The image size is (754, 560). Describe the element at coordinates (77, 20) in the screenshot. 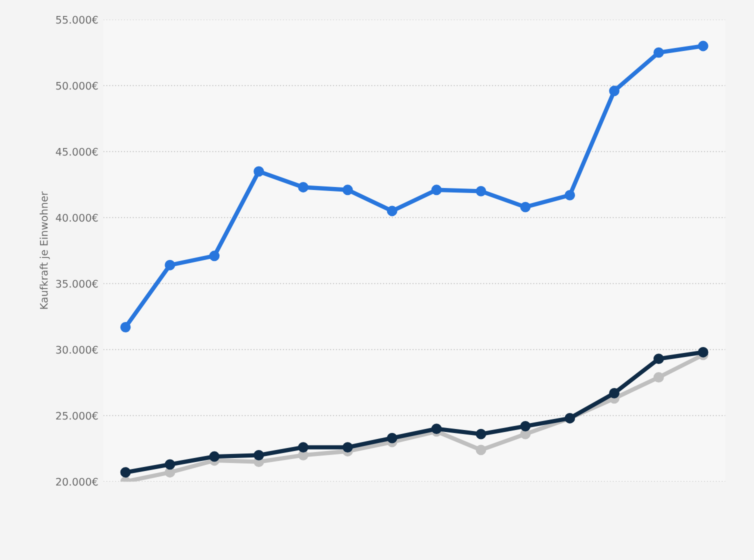

I see `y-tick-label: 55.000€` at that location.